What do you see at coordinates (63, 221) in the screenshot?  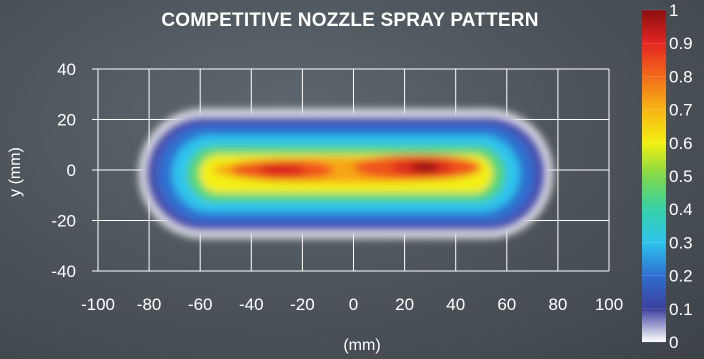 I see `y-tick-label: -20` at bounding box center [63, 221].